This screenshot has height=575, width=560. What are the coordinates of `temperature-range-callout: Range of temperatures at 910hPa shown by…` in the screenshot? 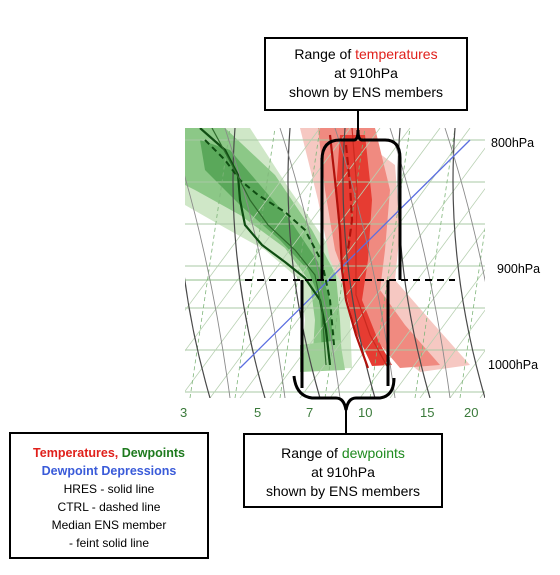 It's located at (366, 74).